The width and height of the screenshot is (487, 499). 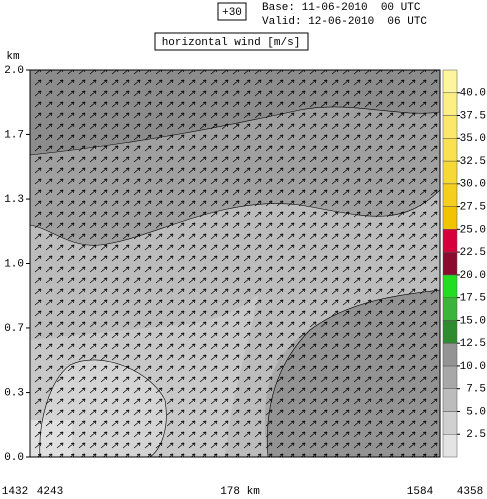 What do you see at coordinates (473, 185) in the screenshot?
I see `colorbar-label: 30.0` at bounding box center [473, 185].